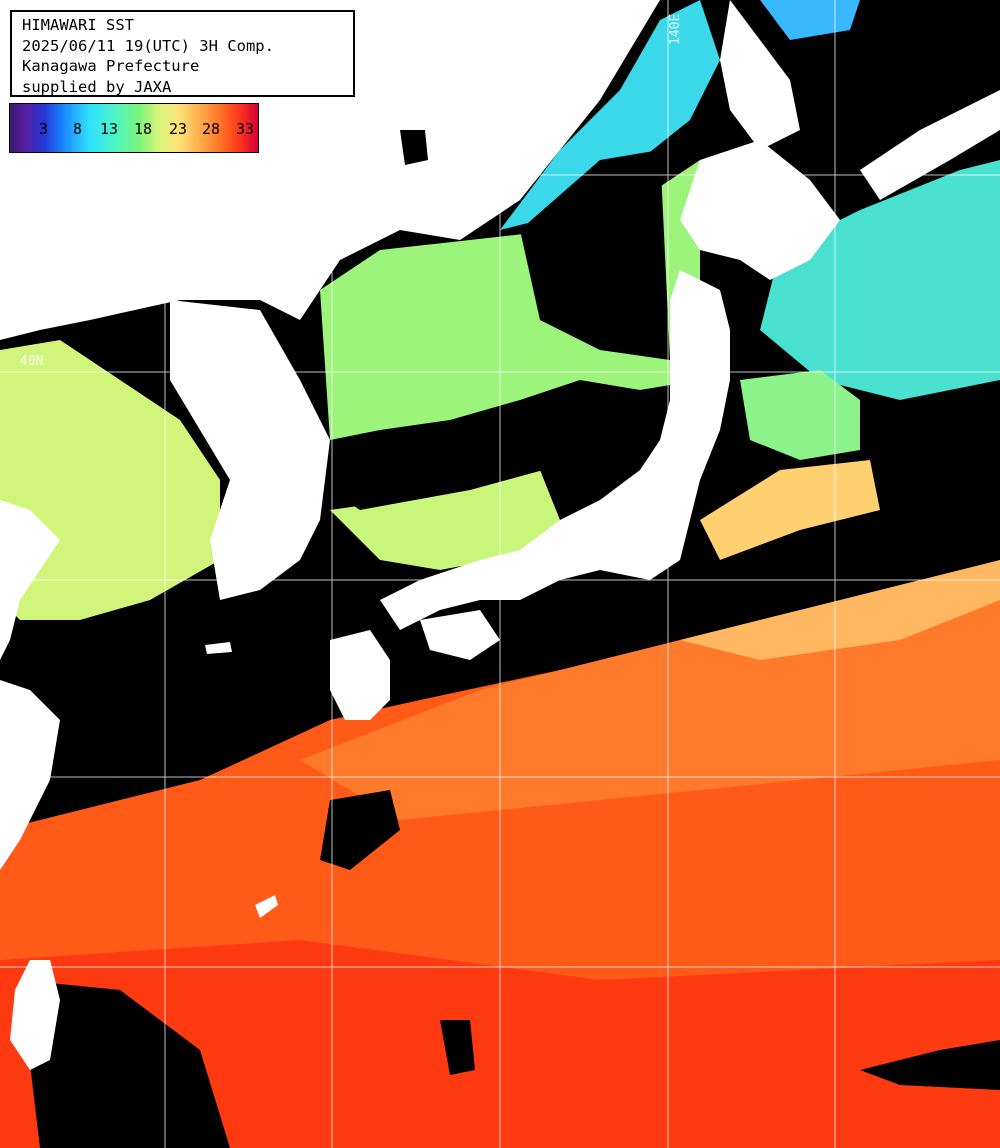 This screenshot has height=1148, width=1000. What do you see at coordinates (97, 86) in the screenshot?
I see `info-supplier: supplied by JAXA` at bounding box center [97, 86].